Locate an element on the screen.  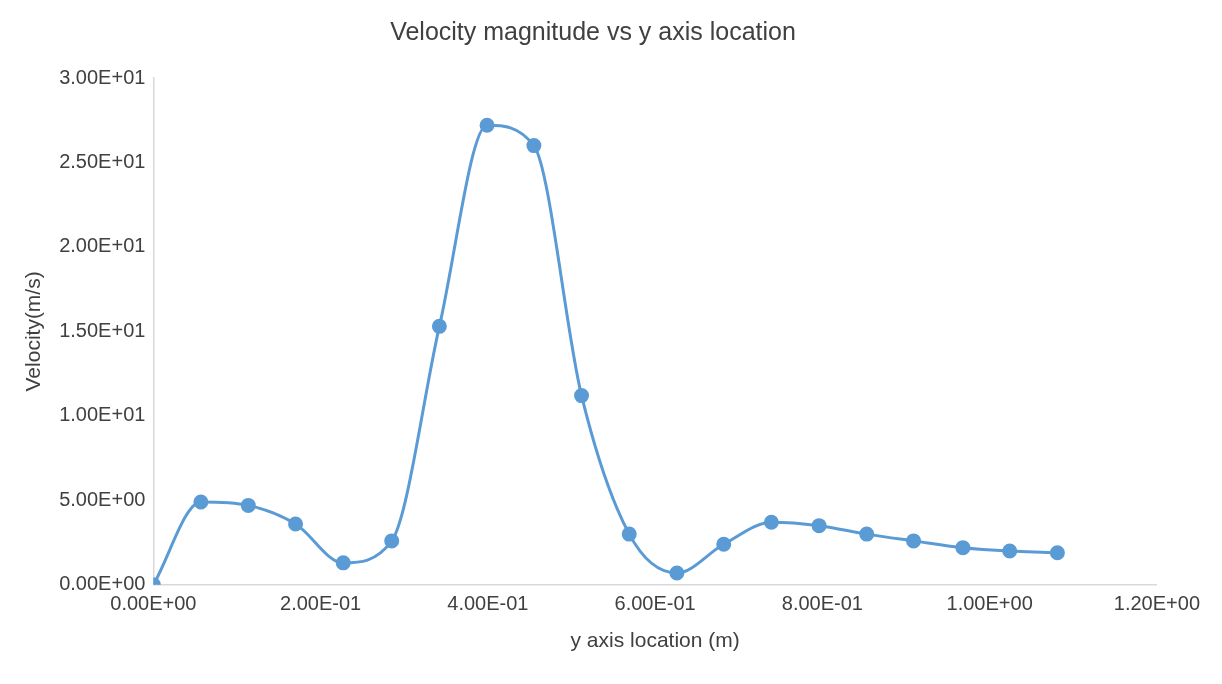
y-tick-label: 2.00E+01 is located at coordinates (102, 245).